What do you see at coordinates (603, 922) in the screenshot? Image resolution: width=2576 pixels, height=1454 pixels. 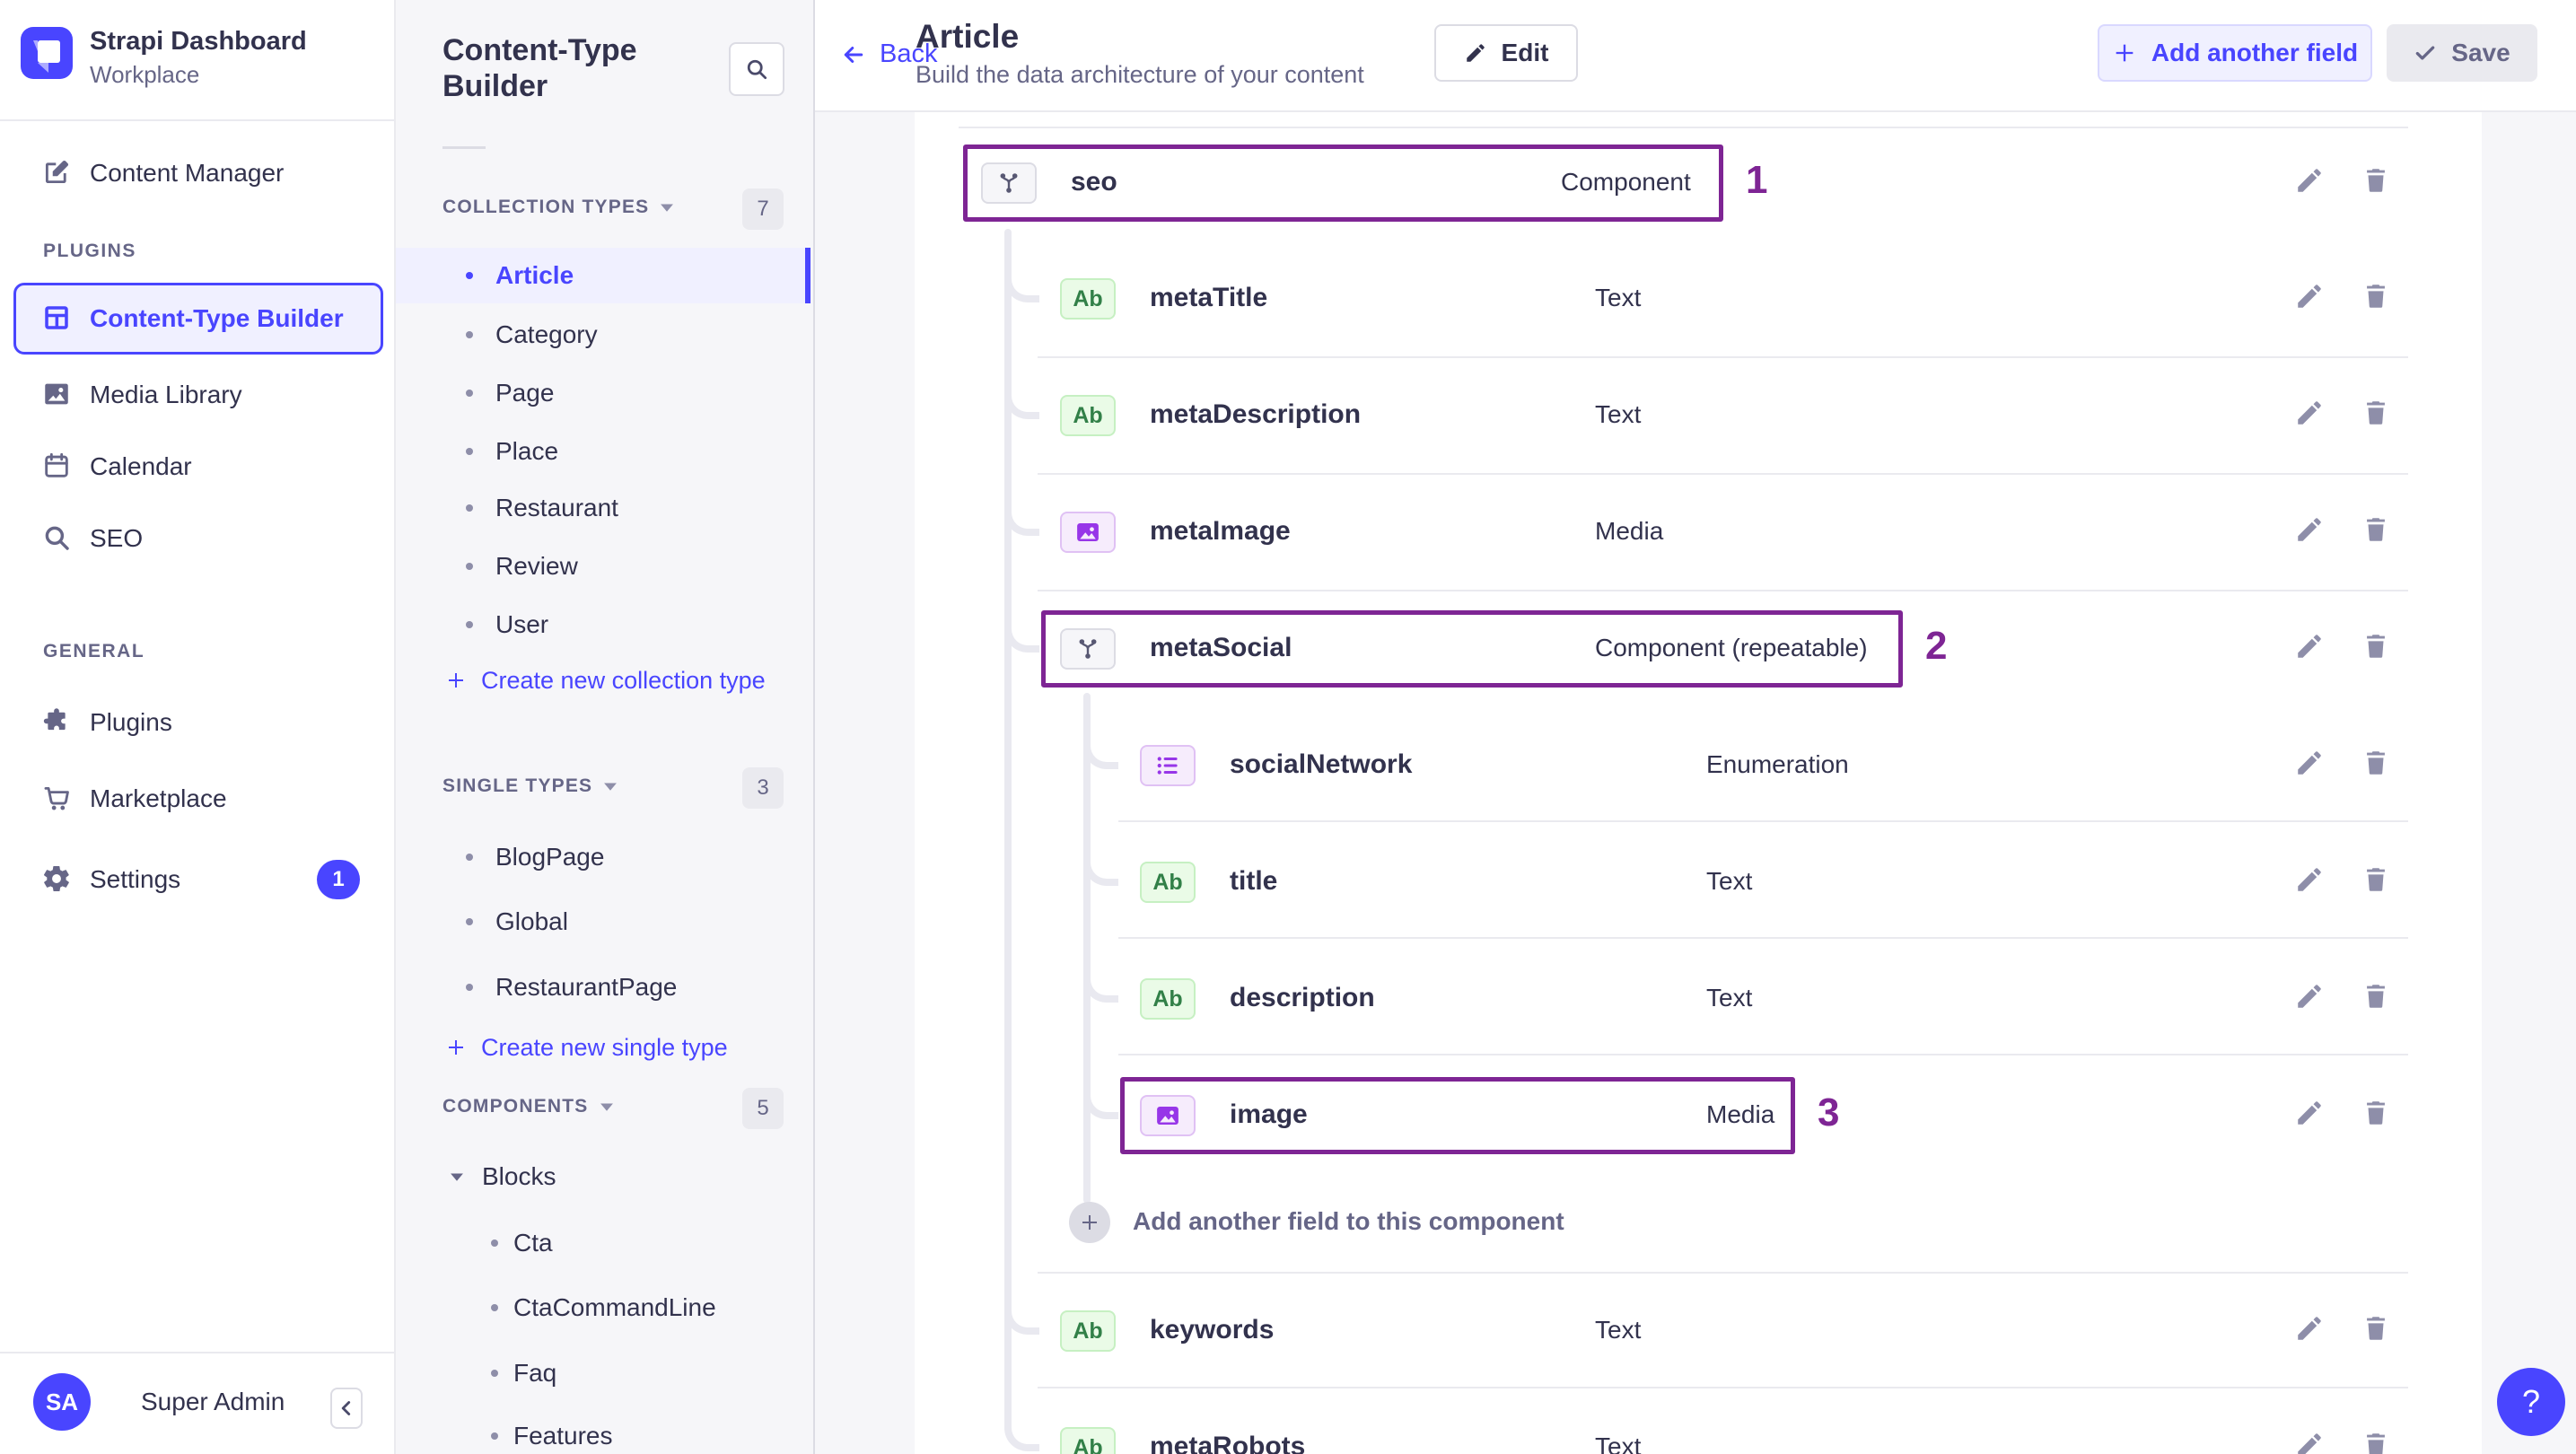 I see `type-item-global: Global` at bounding box center [603, 922].